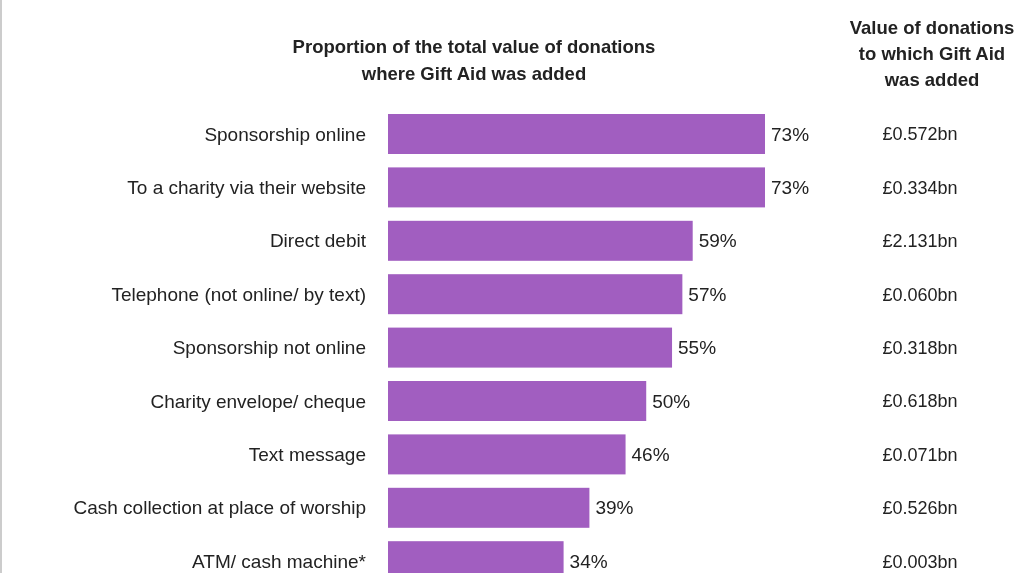  What do you see at coordinates (920, 241) in the screenshot?
I see `text: £2.131bn` at bounding box center [920, 241].